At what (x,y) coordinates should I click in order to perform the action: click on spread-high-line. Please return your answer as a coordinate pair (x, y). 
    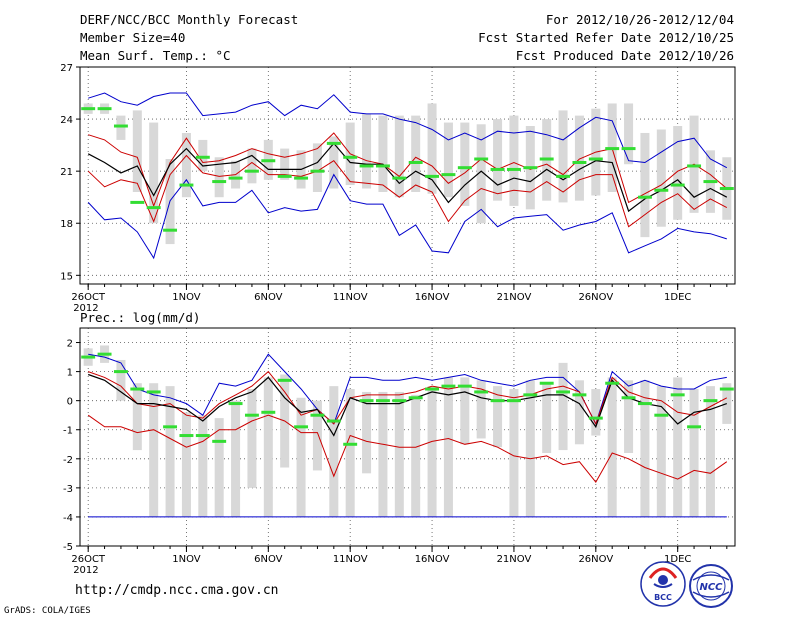
    Looking at the image, I should click on (408, 170).